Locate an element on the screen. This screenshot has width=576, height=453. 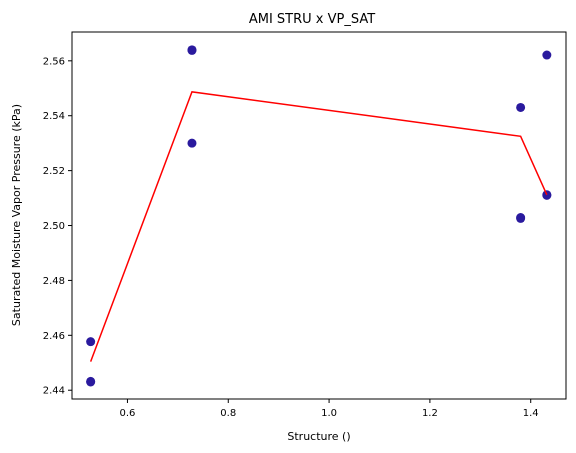
x-tick-label-4: 1.4 is located at coordinates (531, 413).